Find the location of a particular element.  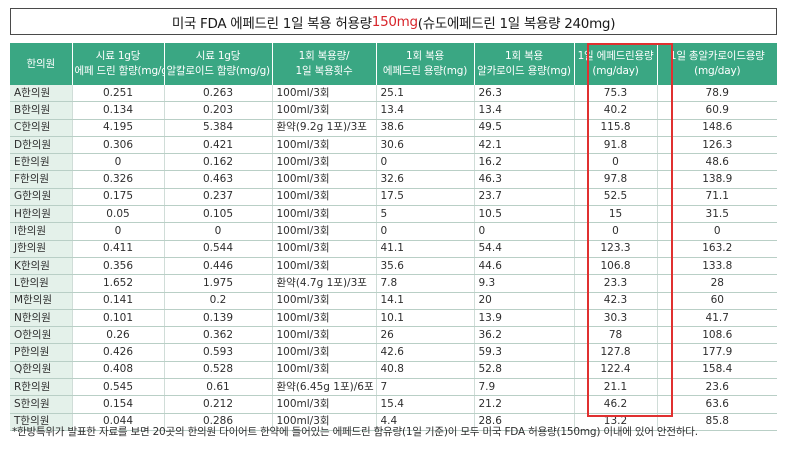

table-cell: 14.1 is located at coordinates (425, 301).